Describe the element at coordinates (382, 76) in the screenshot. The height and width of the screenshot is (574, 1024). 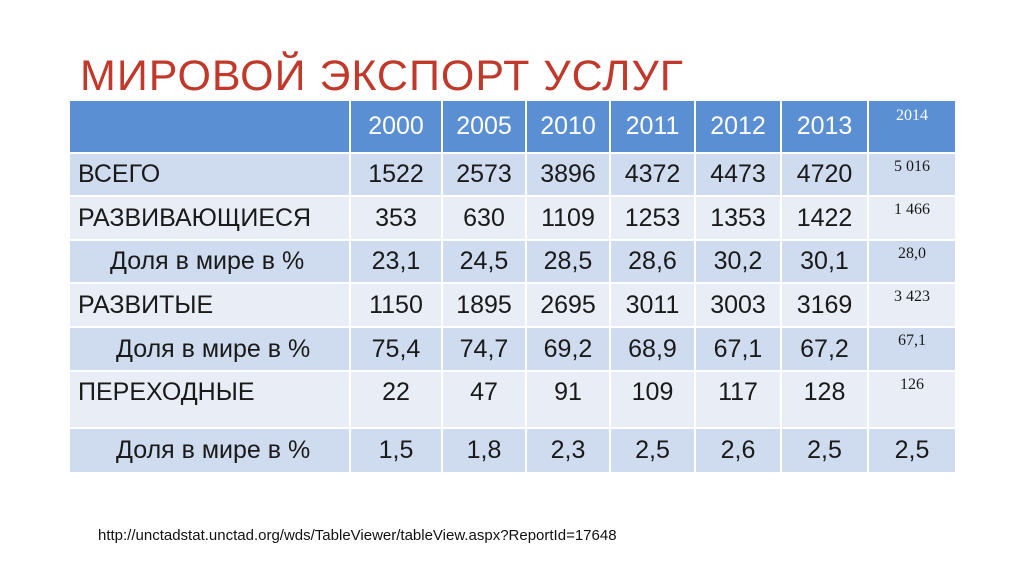
I see `slide-title: МИРОВОЙ ЭКСПОРТ УСЛУГ` at that location.